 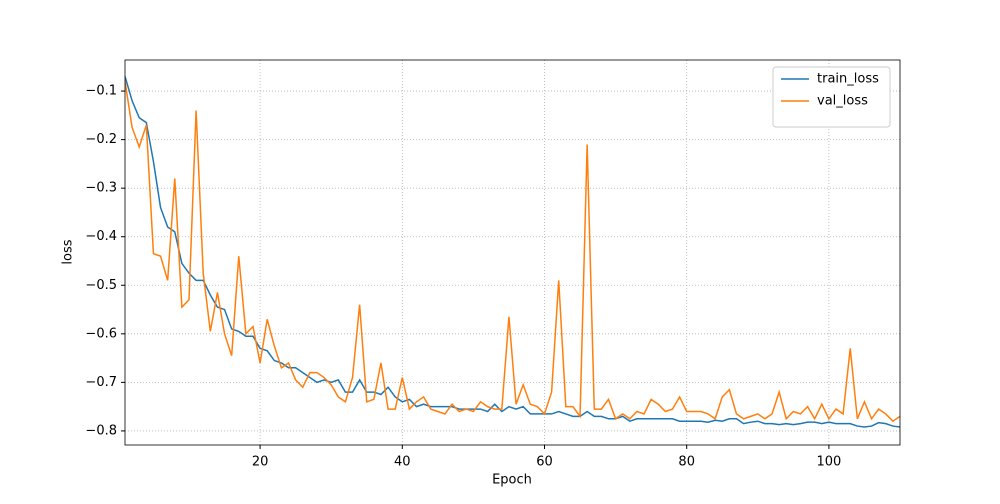 What do you see at coordinates (68, 251) in the screenshot?
I see `y-axis-label: loss` at bounding box center [68, 251].